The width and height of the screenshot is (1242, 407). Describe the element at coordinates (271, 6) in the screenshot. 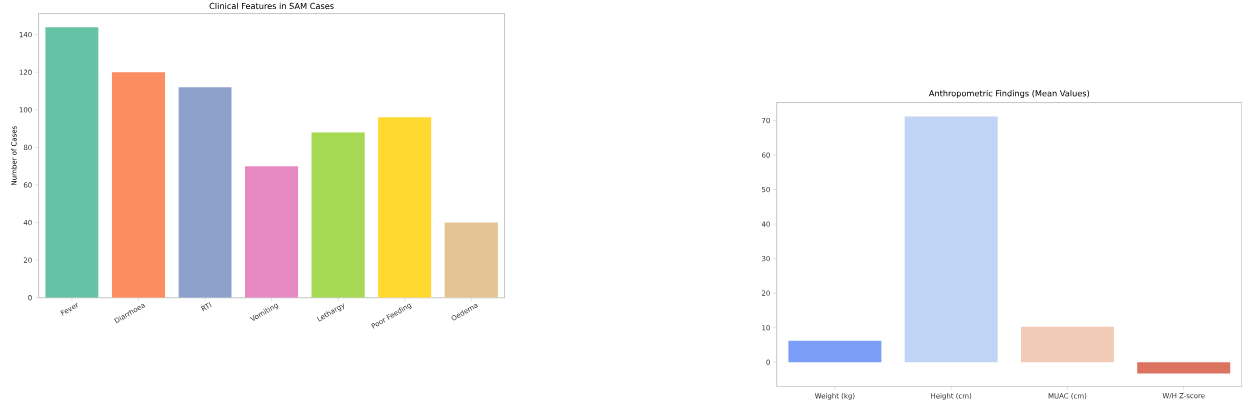

I see `chart-title: Clinical Features in SAM Cases` at that location.